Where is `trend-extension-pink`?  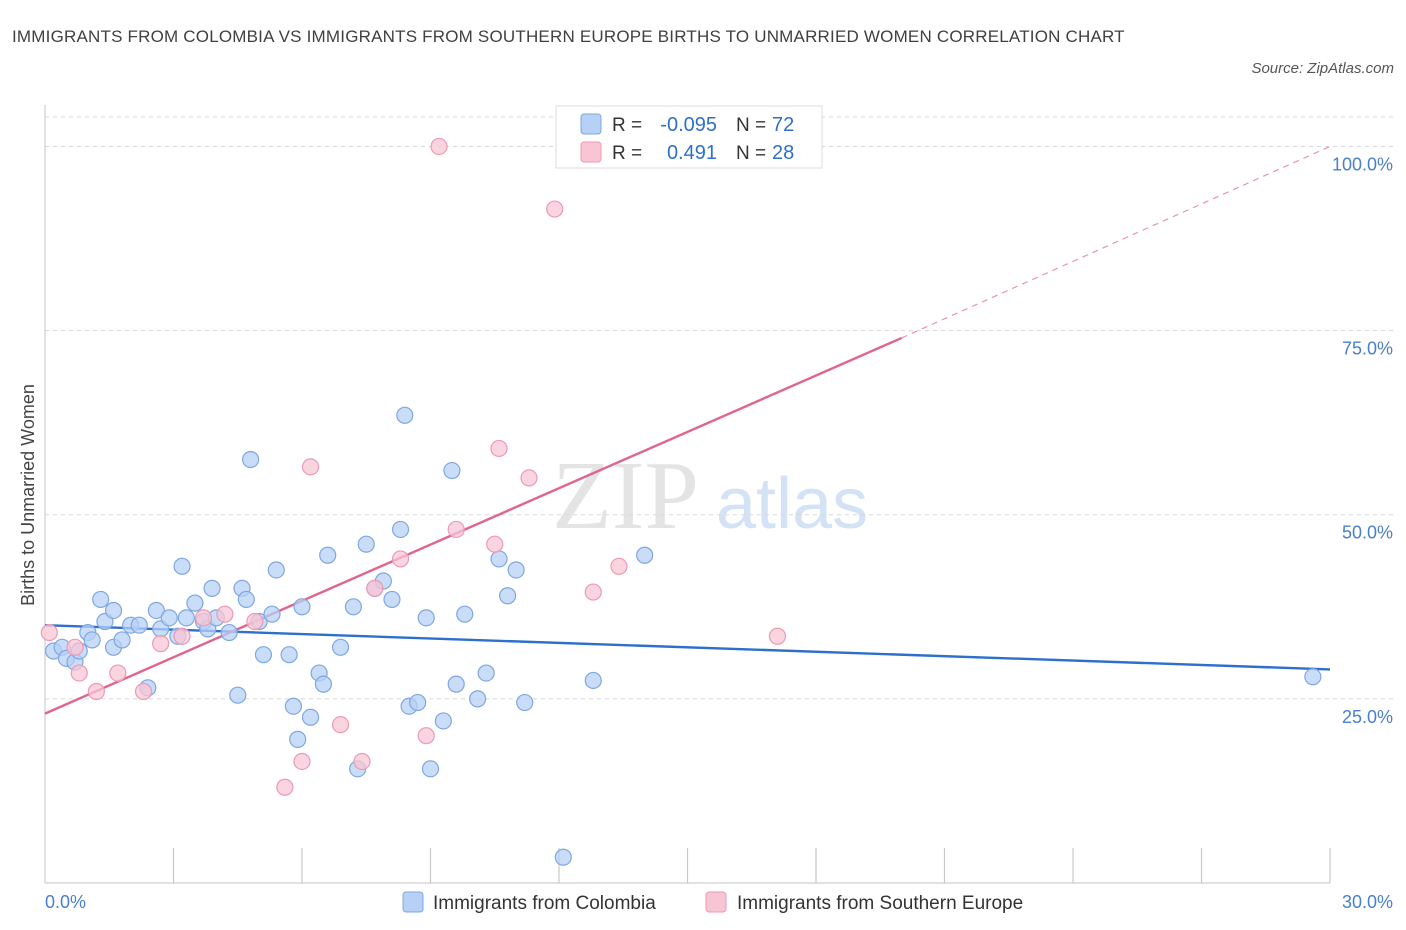
trend-extension-pink is located at coordinates (1116, 242).